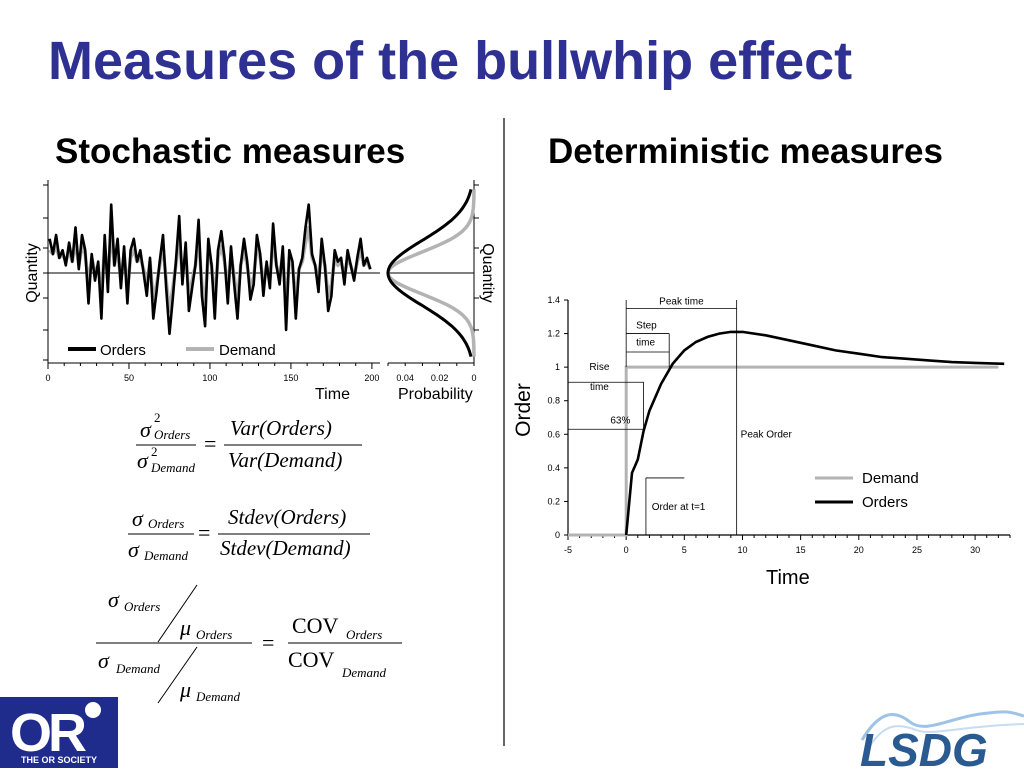 This screenshot has height=773, width=1024. What do you see at coordinates (620, 420) in the screenshot?
I see `sixty-three-label: 63%` at bounding box center [620, 420].